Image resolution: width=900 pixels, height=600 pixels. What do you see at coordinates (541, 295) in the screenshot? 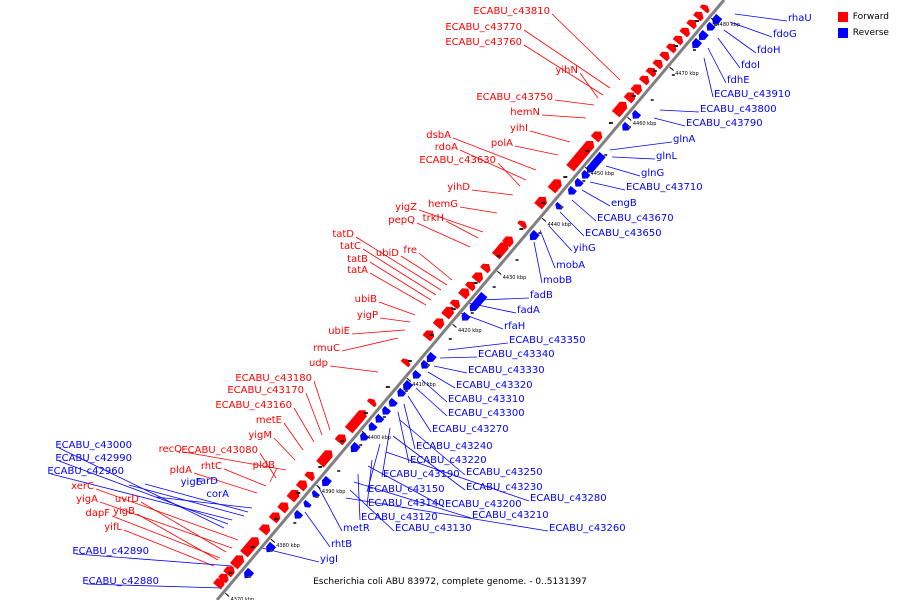
I see `gene-label-fadb: fadB` at bounding box center [541, 295].